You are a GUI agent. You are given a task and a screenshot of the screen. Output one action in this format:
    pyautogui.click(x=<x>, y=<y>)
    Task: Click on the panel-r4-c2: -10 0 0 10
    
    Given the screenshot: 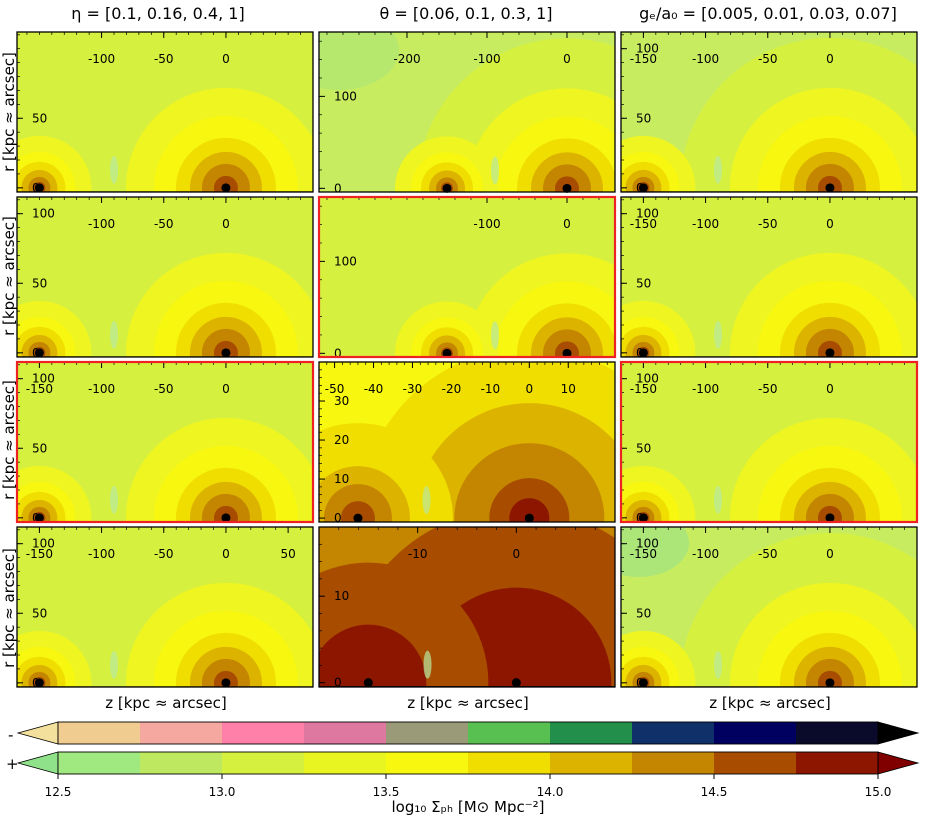 What is the action you would take?
    pyautogui.click(x=467, y=608)
    